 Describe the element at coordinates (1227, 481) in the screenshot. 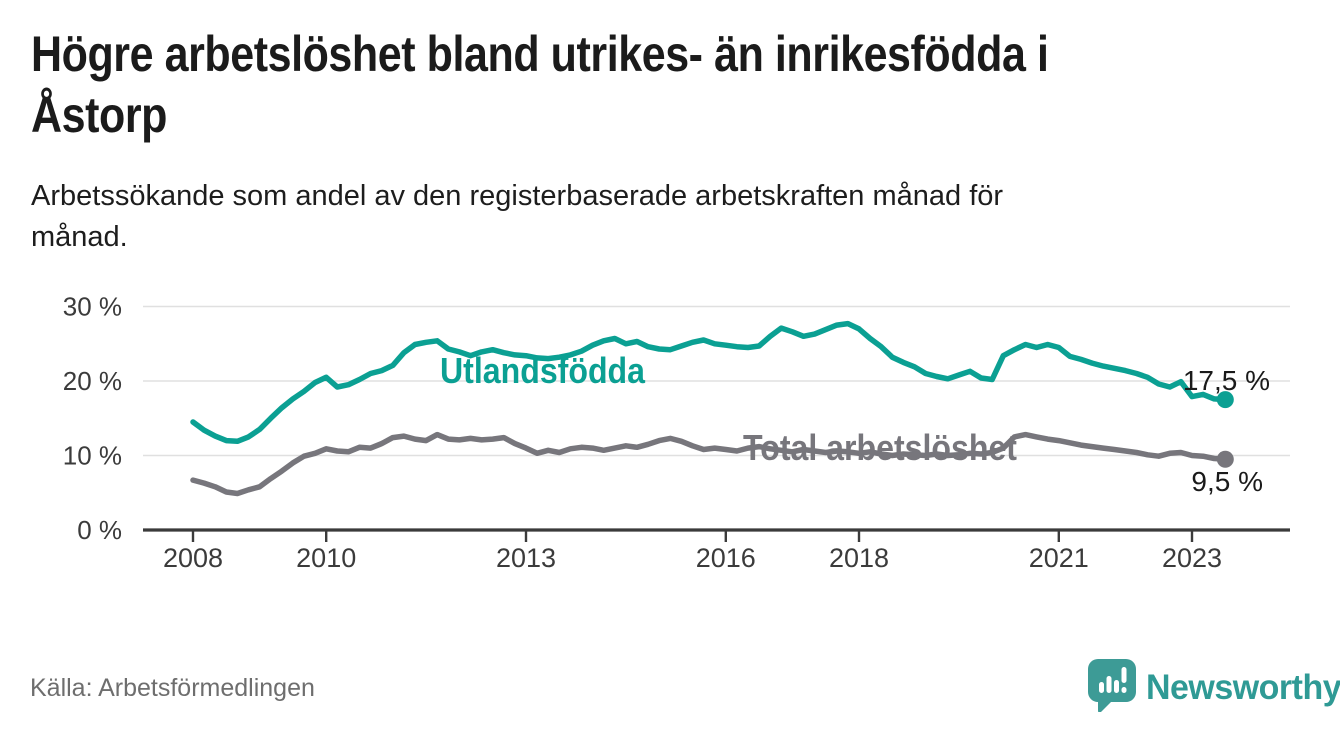

I see `end-value-label-total: 9,5 %` at that location.